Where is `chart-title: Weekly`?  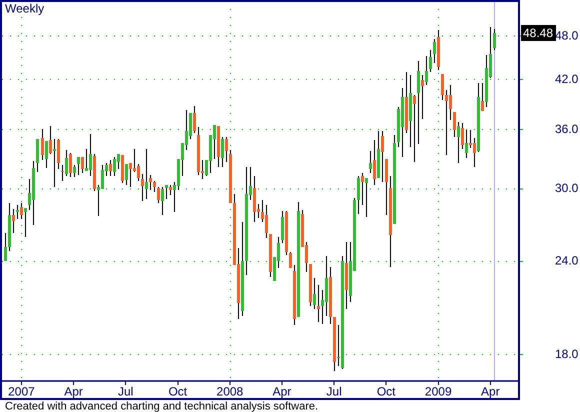 chart-title: Weekly is located at coordinates (24, 8).